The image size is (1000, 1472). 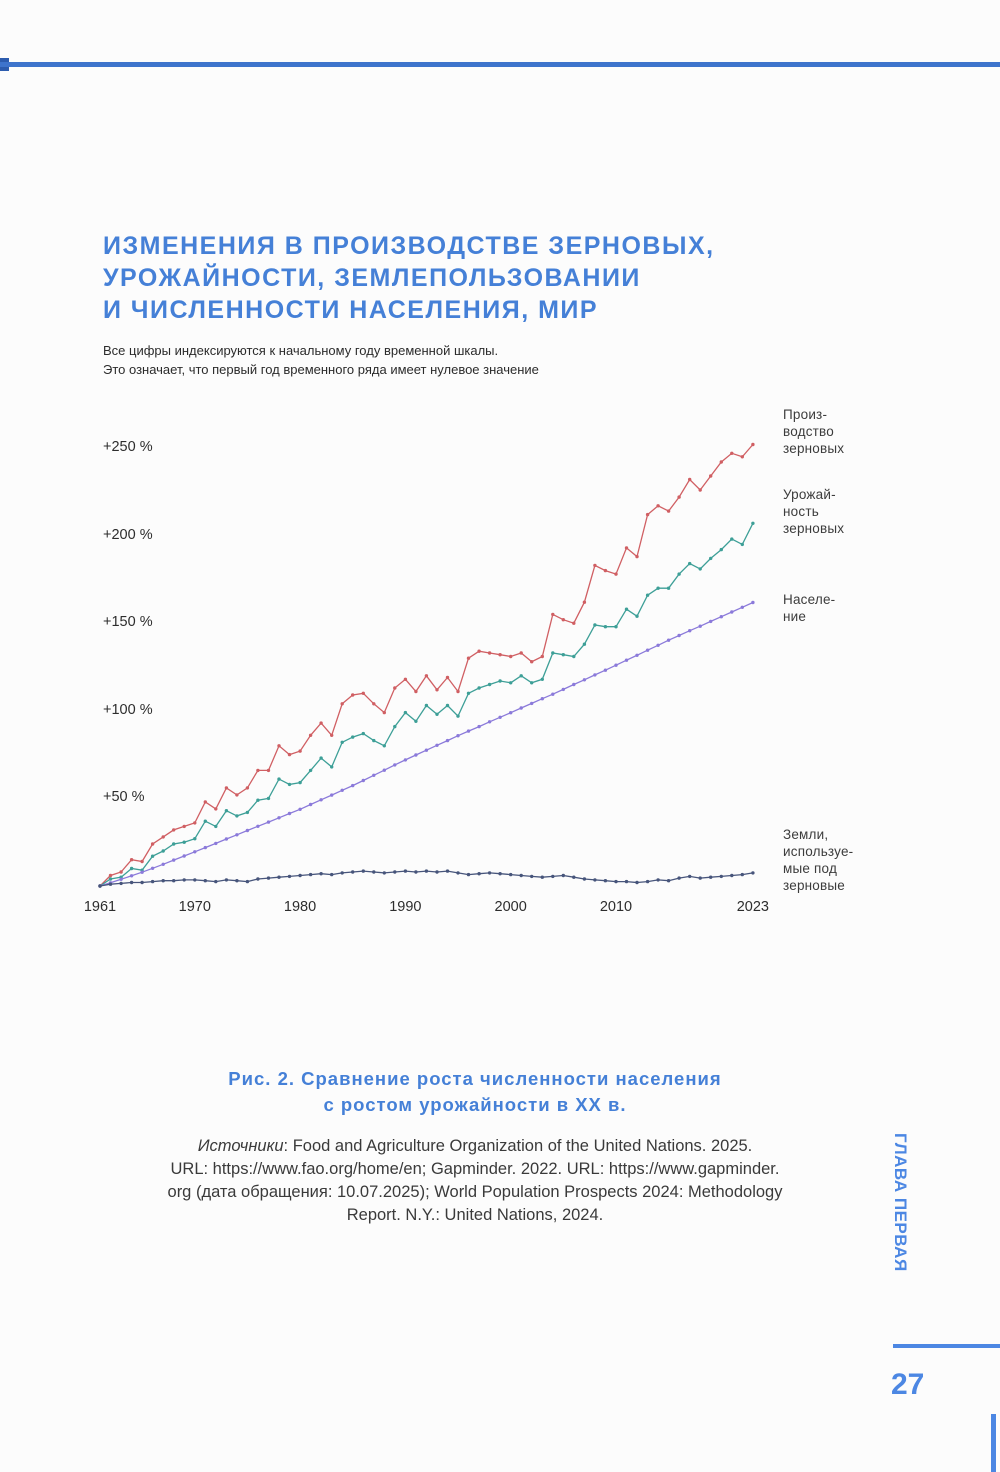 What do you see at coordinates (500, 64) in the screenshot?
I see `top-horizontal-rule` at bounding box center [500, 64].